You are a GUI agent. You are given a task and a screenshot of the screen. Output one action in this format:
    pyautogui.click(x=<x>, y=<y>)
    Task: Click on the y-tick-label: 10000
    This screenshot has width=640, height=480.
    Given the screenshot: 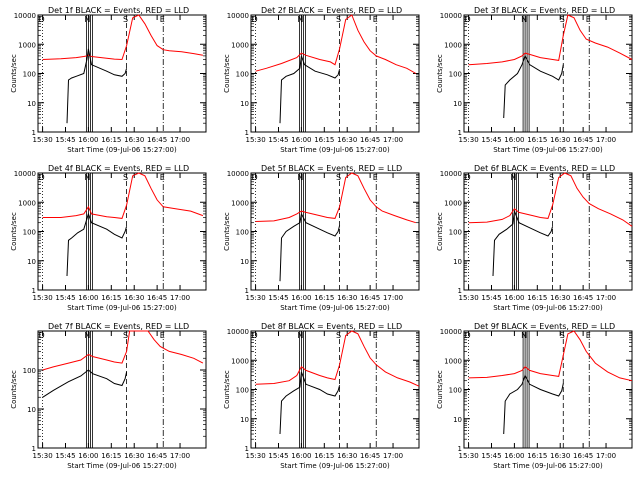 What is the action you would take?
    pyautogui.click(x=25, y=174)
    